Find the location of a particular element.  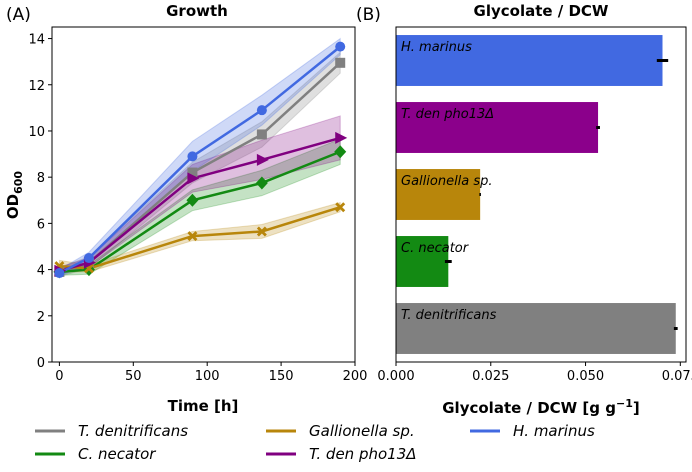

x-tick-label: 0 is located at coordinates (59, 376).